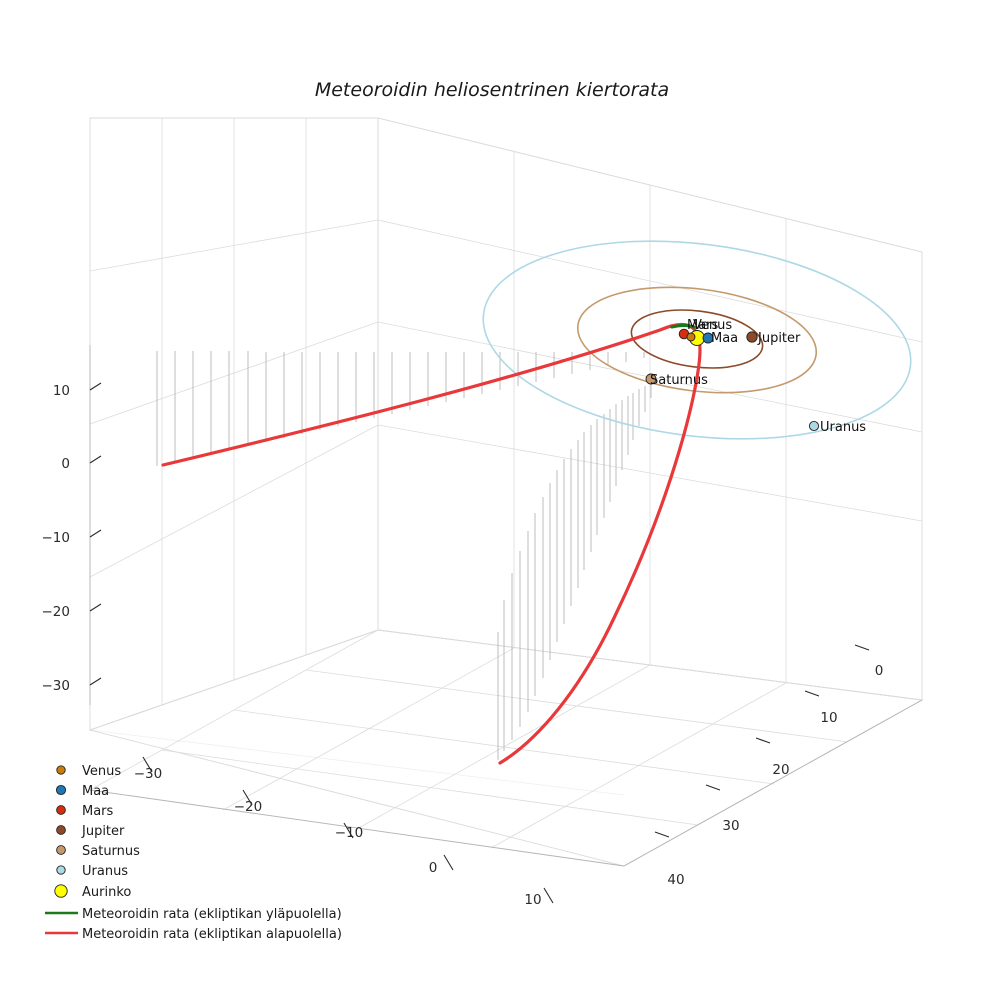  What do you see at coordinates (828, 718) in the screenshot?
I see `y-tick-1: 10` at bounding box center [828, 718].